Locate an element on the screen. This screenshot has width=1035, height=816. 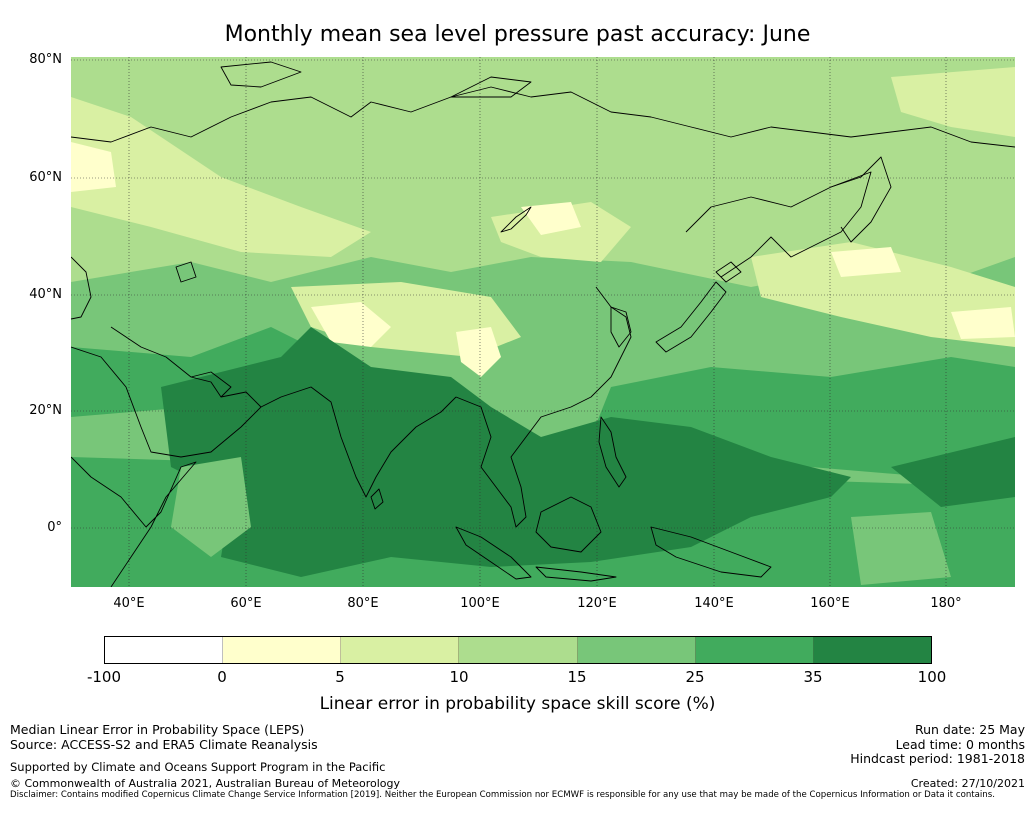
lat-label-80n: 80°N is located at coordinates (45, 59).